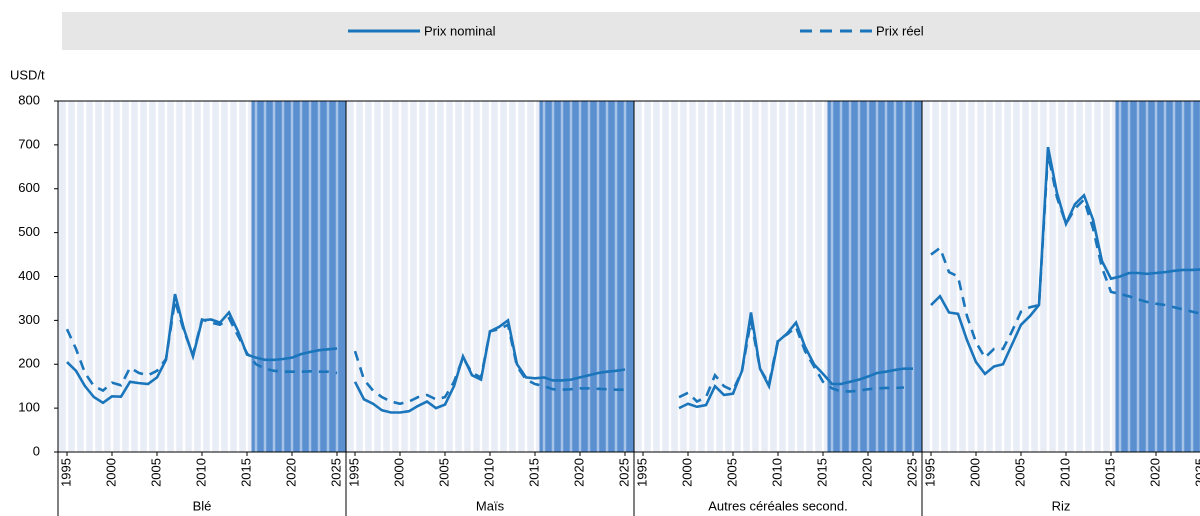  What do you see at coordinates (900, 30) in the screenshot?
I see `legend-label: Prix réel` at bounding box center [900, 30].